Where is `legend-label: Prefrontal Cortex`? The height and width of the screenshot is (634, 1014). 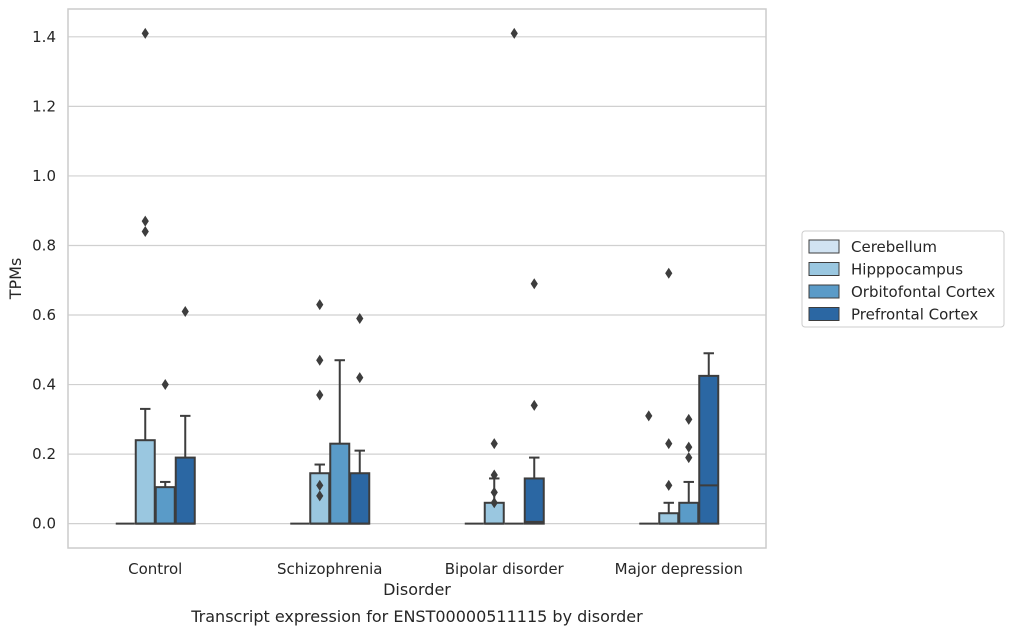
legend-label: Prefrontal Cortex is located at coordinates (914, 315).